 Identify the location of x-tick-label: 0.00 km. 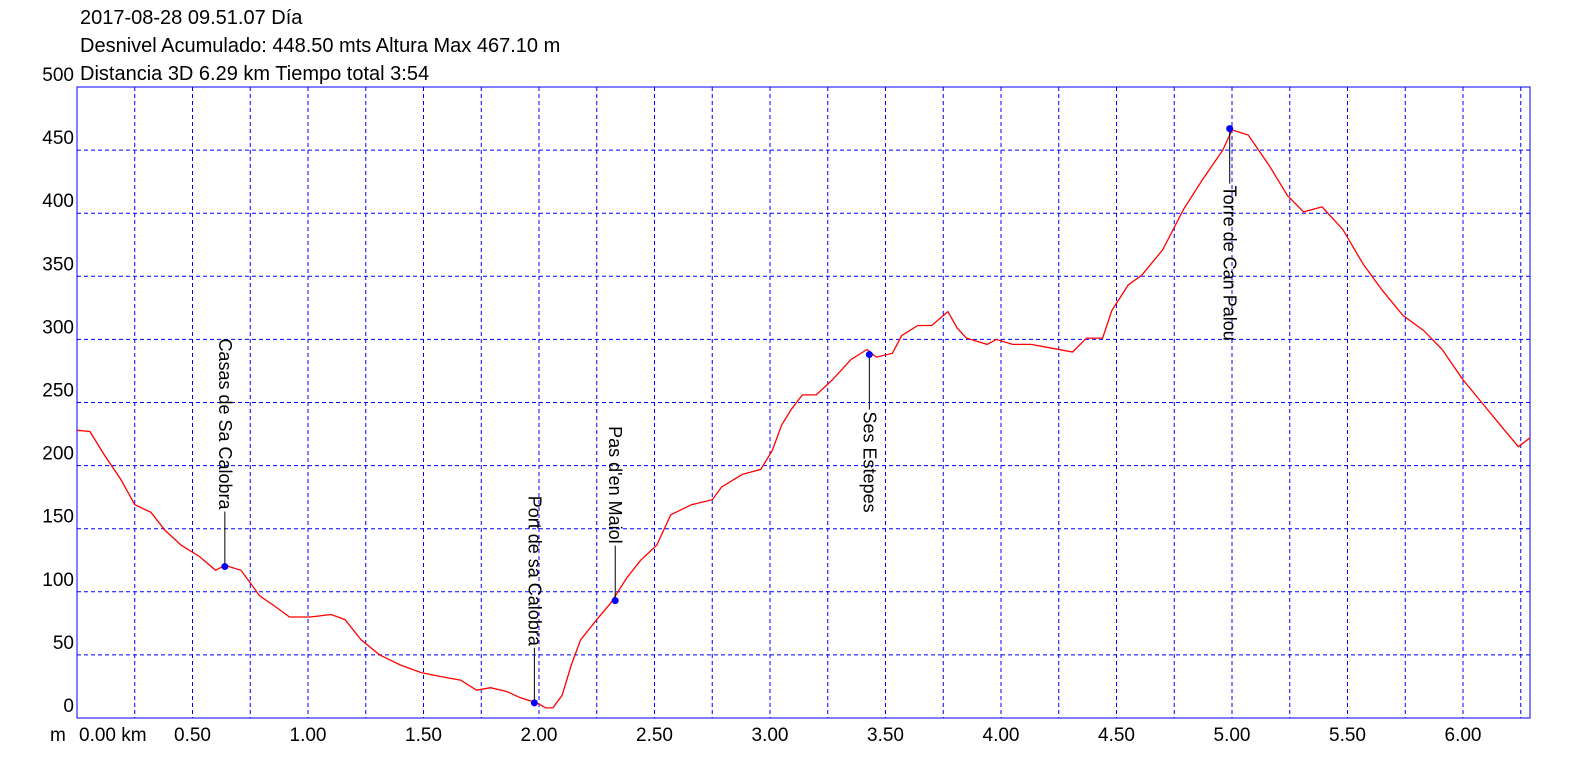
(113, 735).